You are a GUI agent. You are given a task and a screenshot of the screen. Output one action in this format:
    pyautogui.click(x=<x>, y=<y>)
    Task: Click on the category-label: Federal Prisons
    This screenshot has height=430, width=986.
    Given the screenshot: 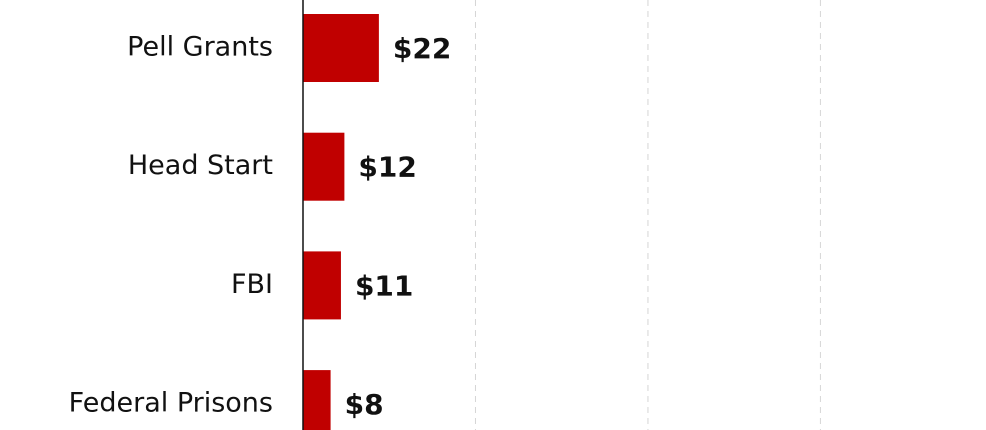 What is the action you would take?
    pyautogui.click(x=171, y=403)
    